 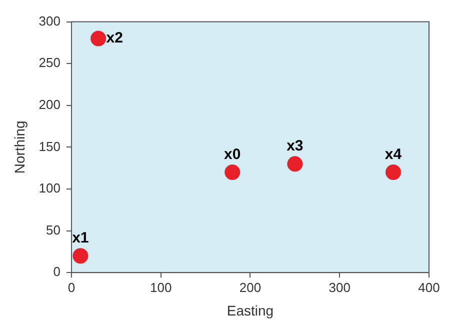 What do you see at coordinates (393, 154) in the screenshot?
I see `annotation: x4` at bounding box center [393, 154].